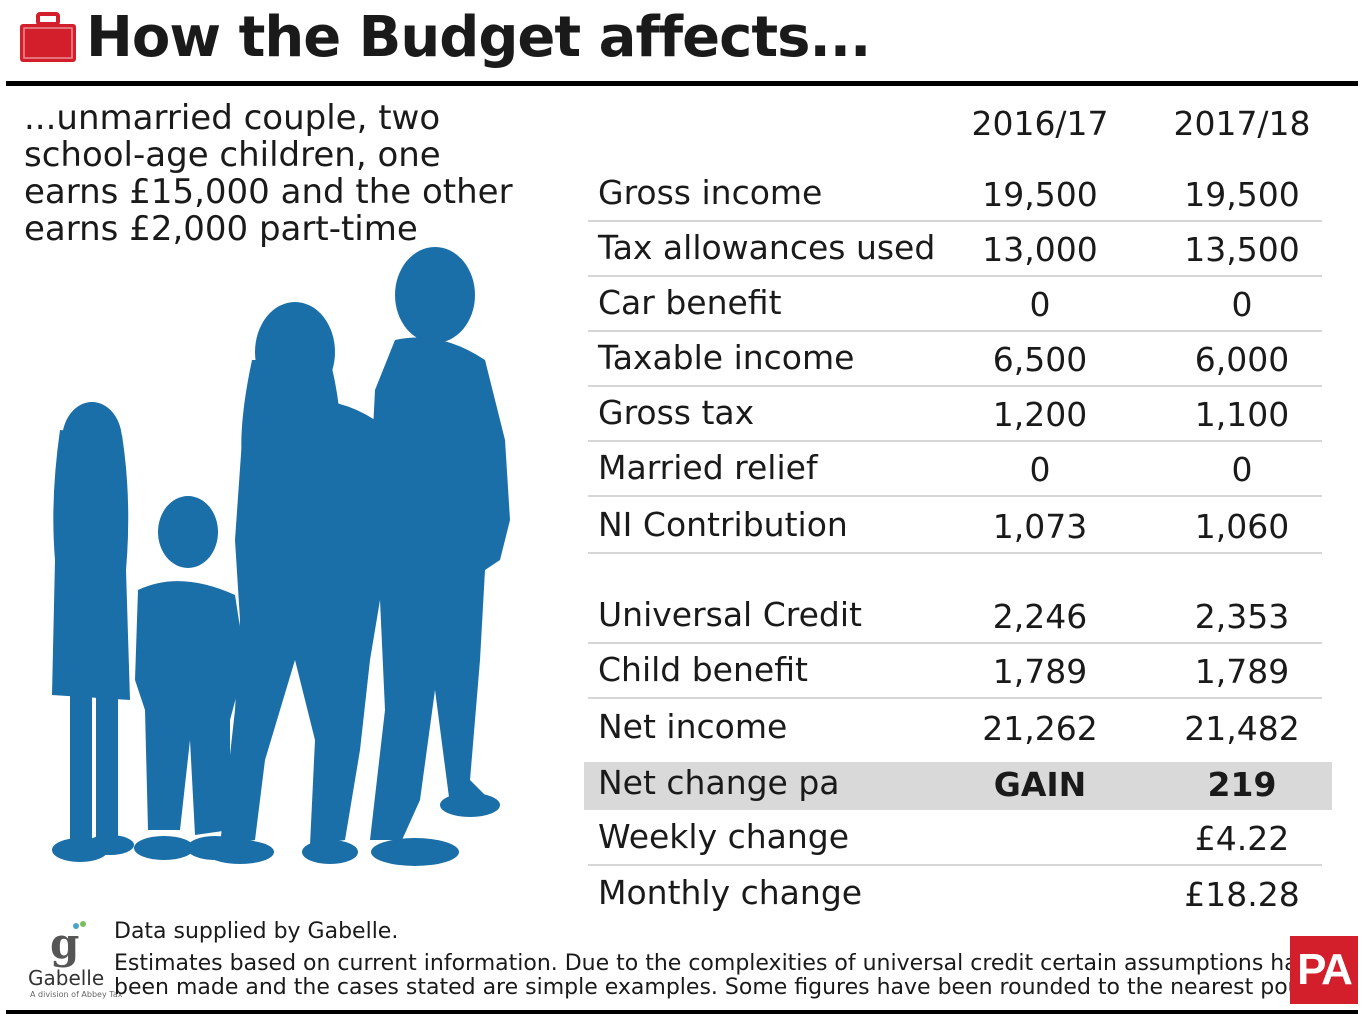  What do you see at coordinates (955, 195) in the screenshot?
I see `table-row: Gross income 19,500 19,500` at bounding box center [955, 195].